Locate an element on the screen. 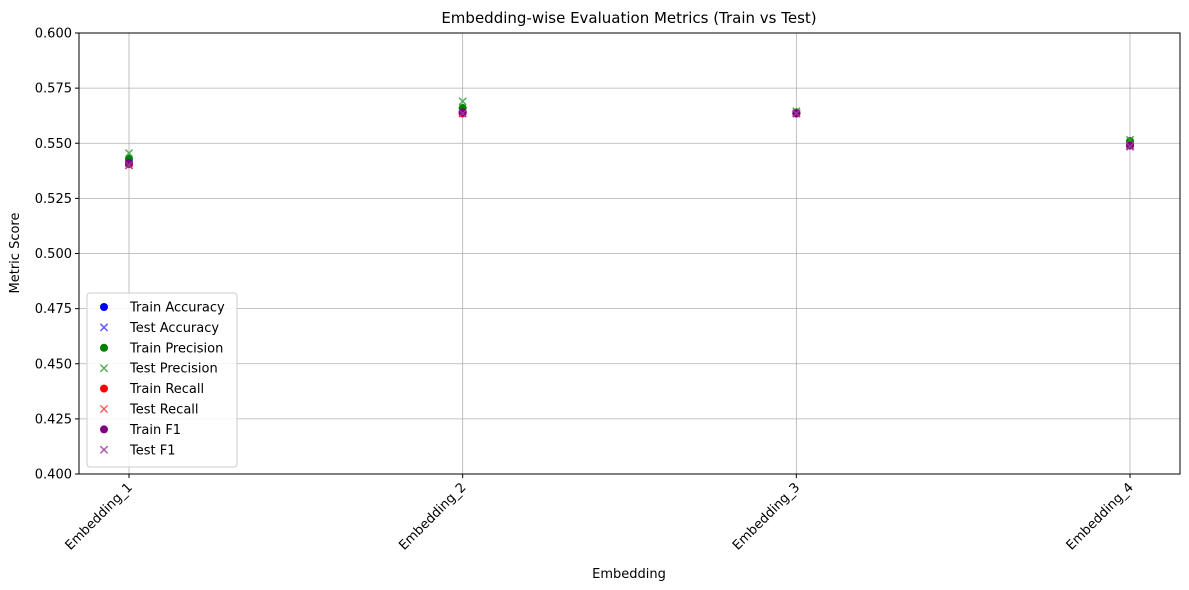  legend-label: Test F1 is located at coordinates (152, 450).